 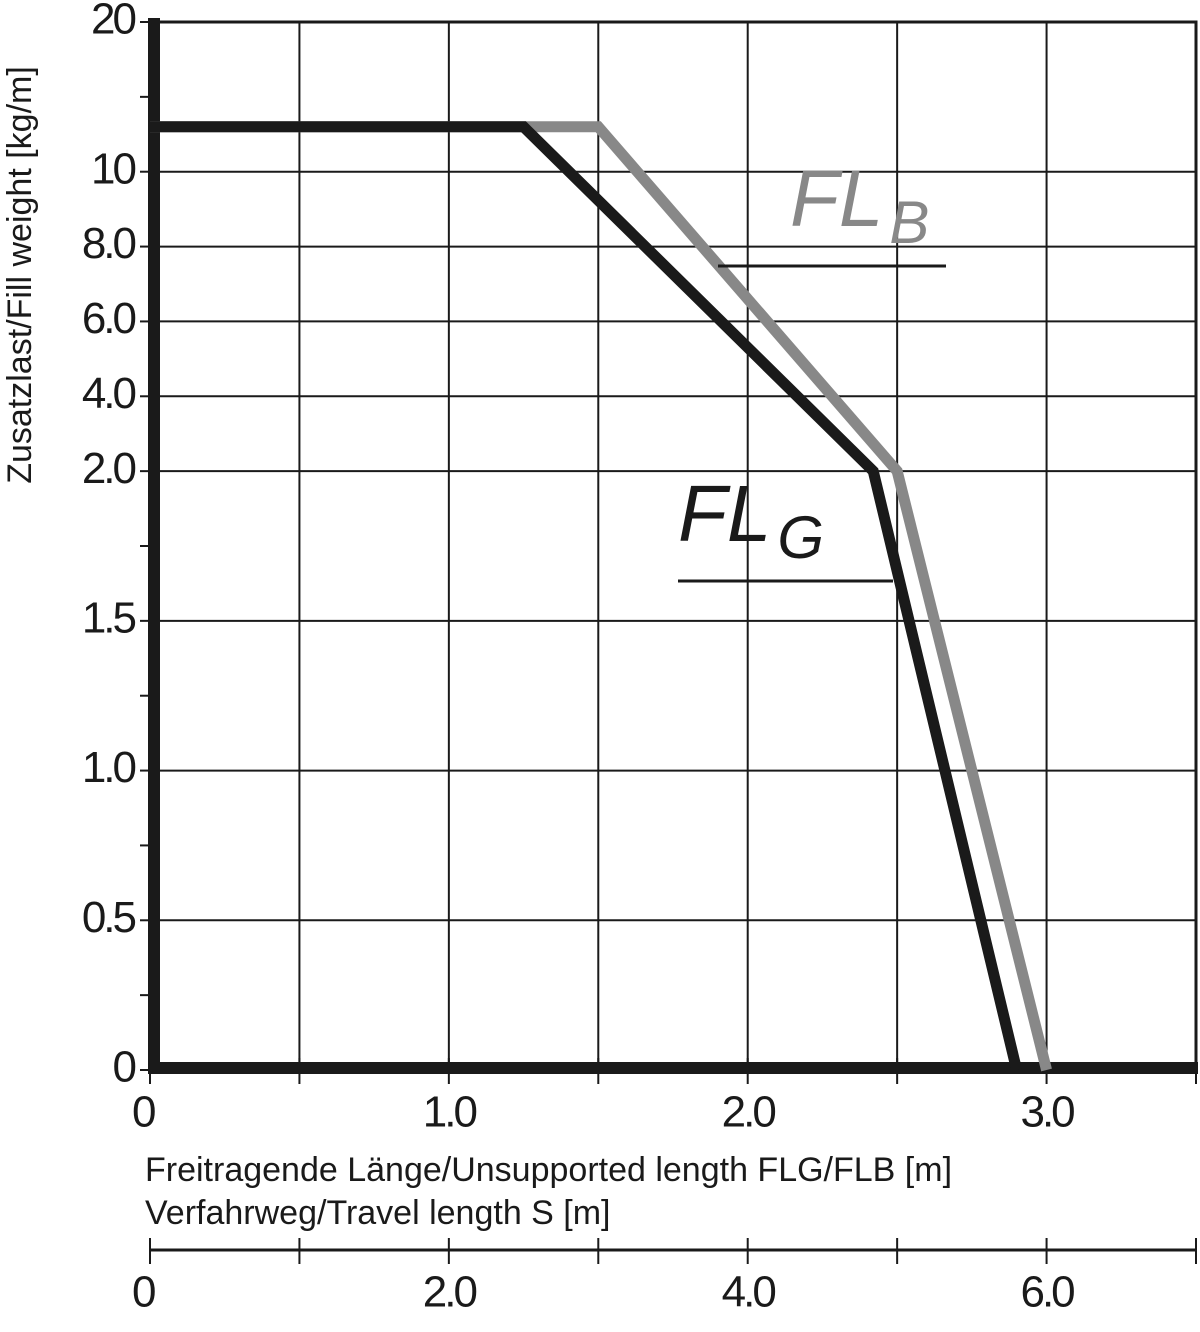 I want to click on y-tick-label: 0, so click(x=124, y=1067).